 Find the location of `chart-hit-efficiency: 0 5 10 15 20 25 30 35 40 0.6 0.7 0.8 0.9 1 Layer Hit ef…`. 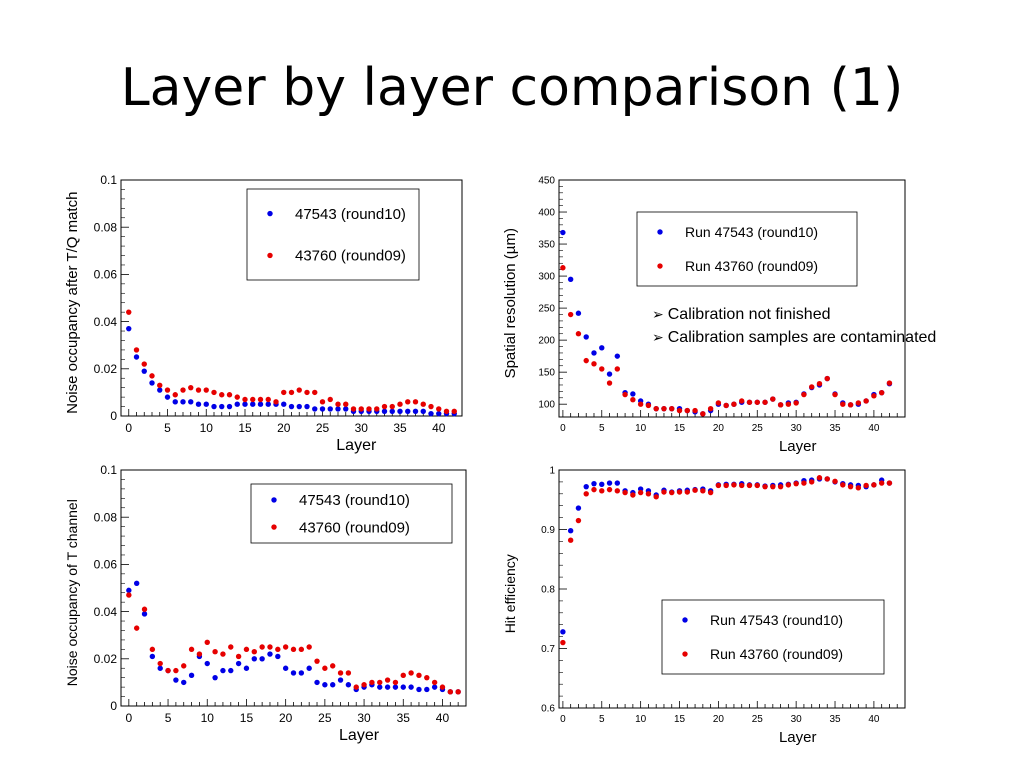

chart-hit-efficiency: 0 5 10 15 20 25 30 35 40 0.6 0.7 0.8 0.9 1 Layer Hit ef… is located at coordinates (704, 606).